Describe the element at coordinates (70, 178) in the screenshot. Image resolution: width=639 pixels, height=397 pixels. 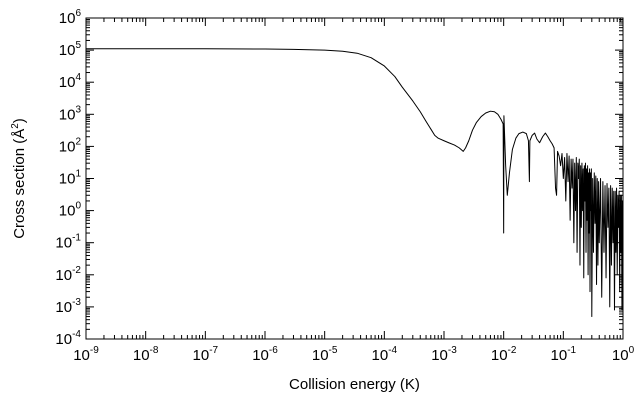
I see `y-tick-label: 10¹` at that location.